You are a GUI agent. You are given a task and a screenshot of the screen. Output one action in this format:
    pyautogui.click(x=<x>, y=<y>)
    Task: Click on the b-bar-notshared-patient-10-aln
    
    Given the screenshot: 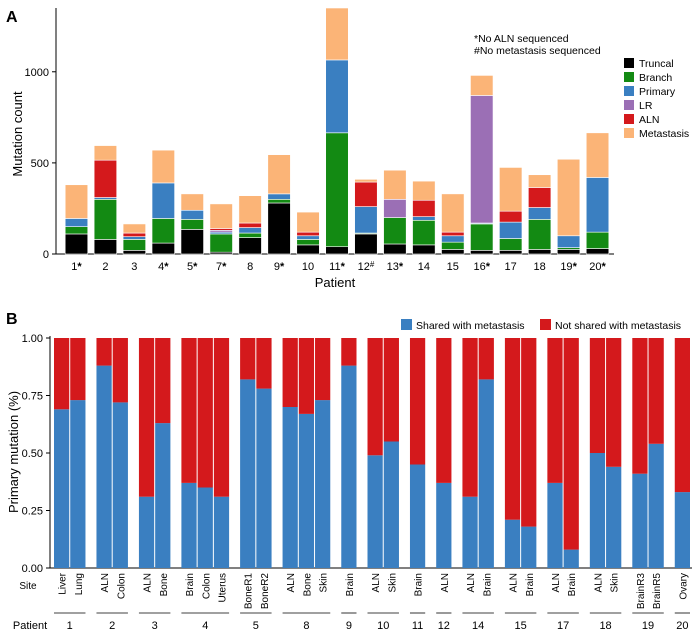 What is the action you would take?
    pyautogui.click(x=375, y=397)
    